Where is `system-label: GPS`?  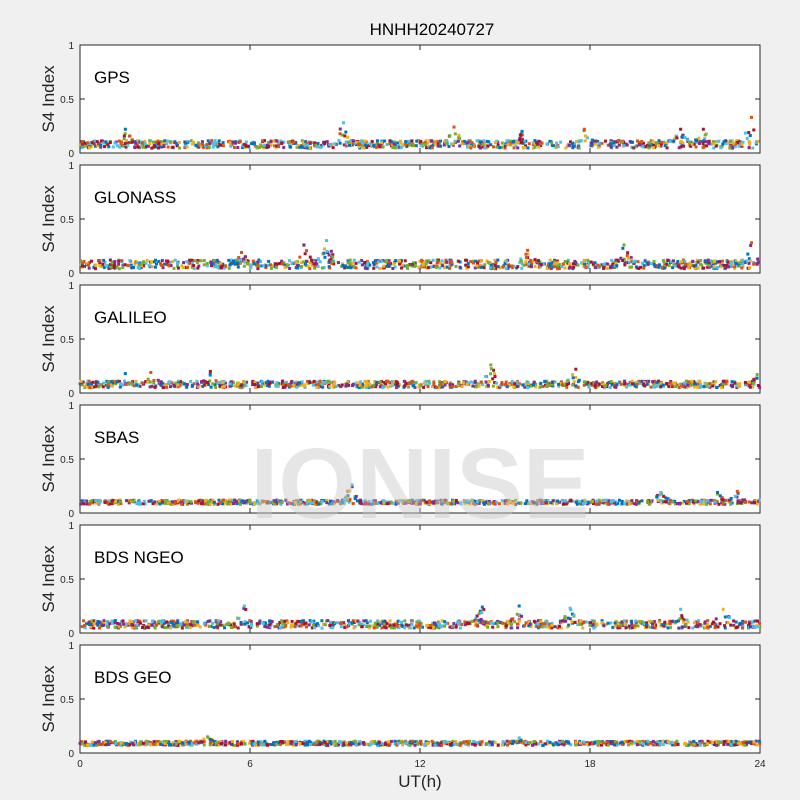 system-label: GPS is located at coordinates (112, 77).